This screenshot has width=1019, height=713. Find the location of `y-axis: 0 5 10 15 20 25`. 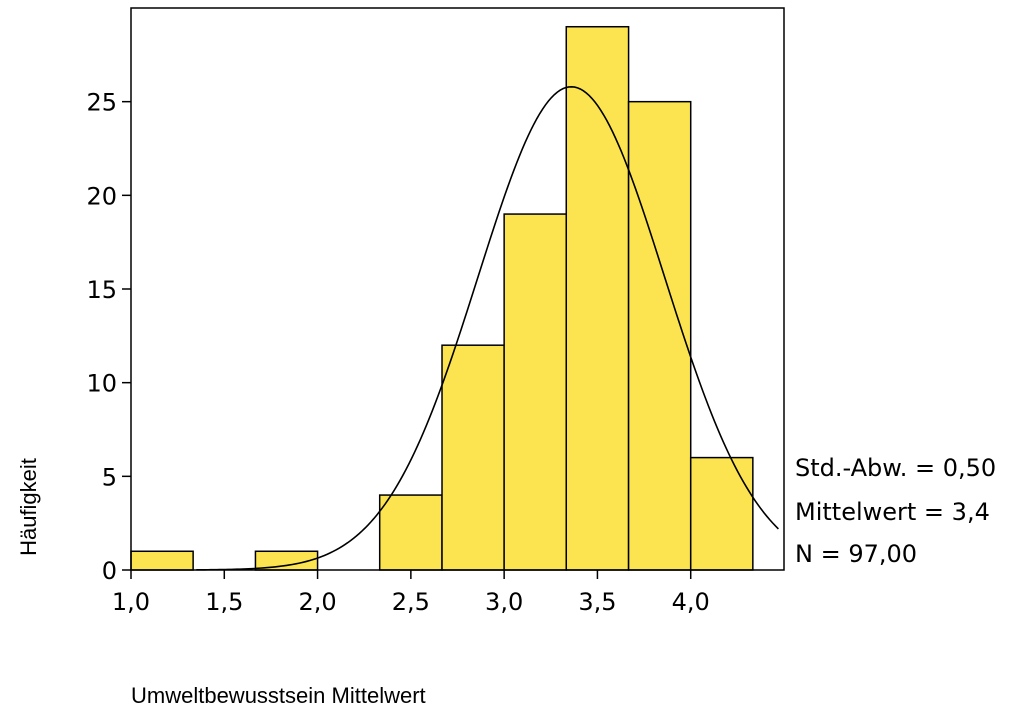

y-axis: 0 5 10 15 20 25 is located at coordinates (108, 337).